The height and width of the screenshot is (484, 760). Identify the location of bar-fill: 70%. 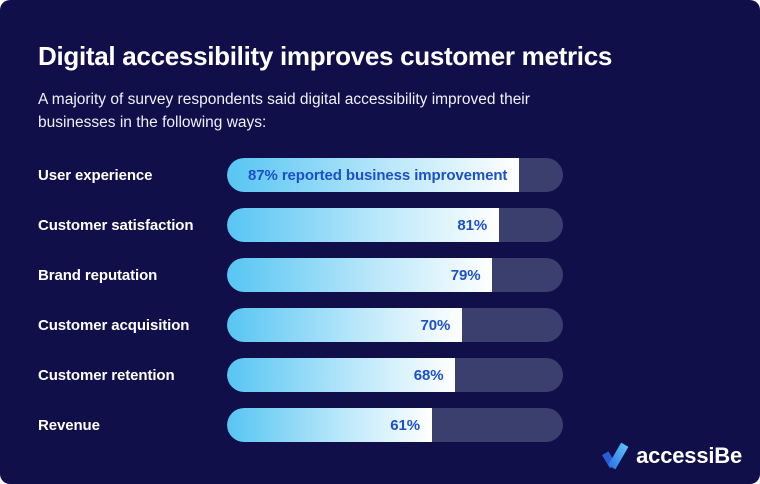
(345, 325).